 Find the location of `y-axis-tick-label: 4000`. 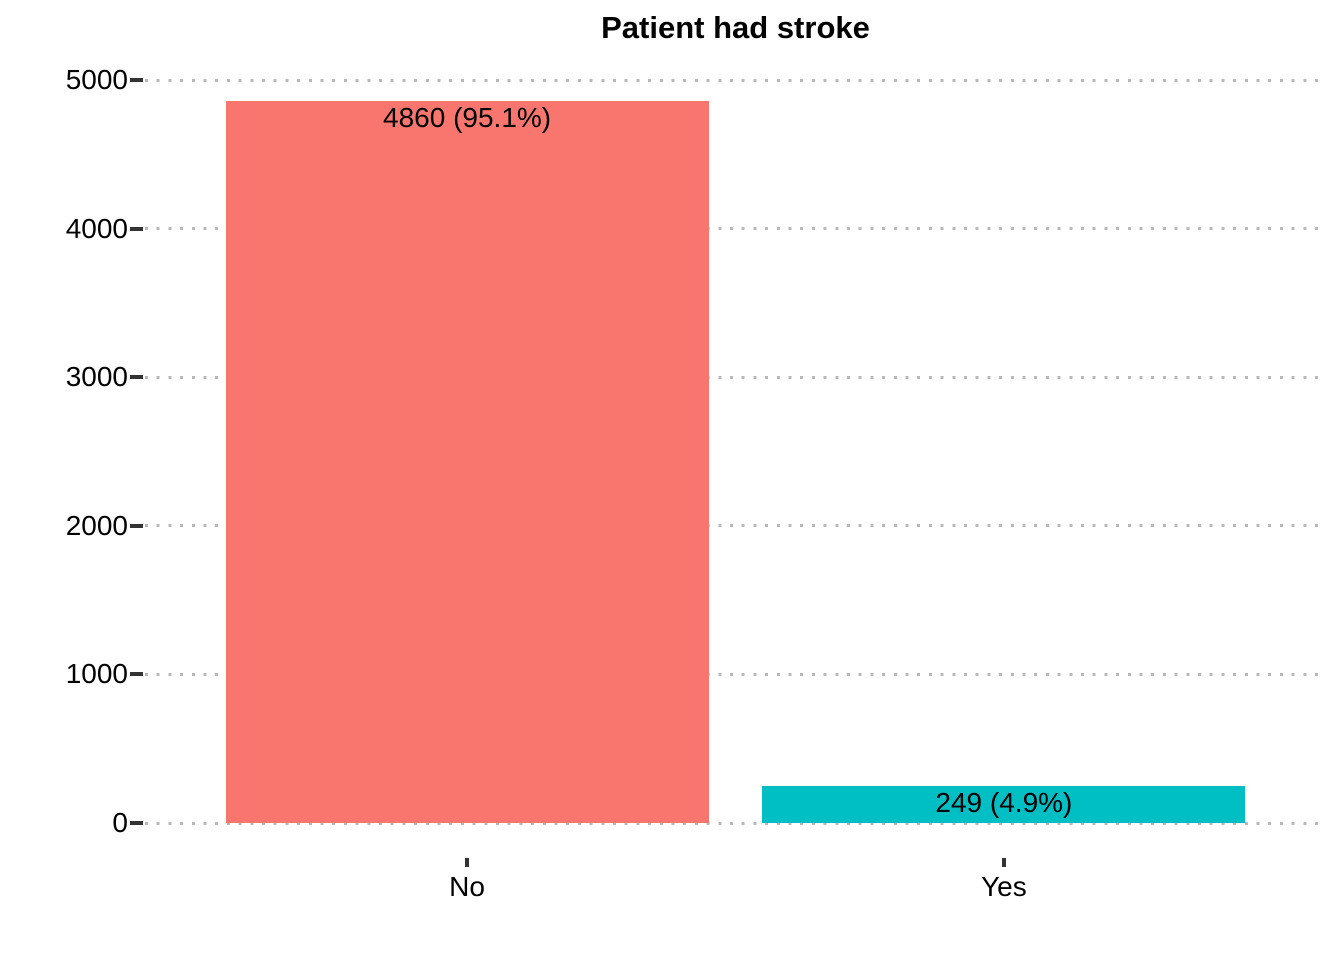

y-axis-tick-label: 4000 is located at coordinates (96, 228).